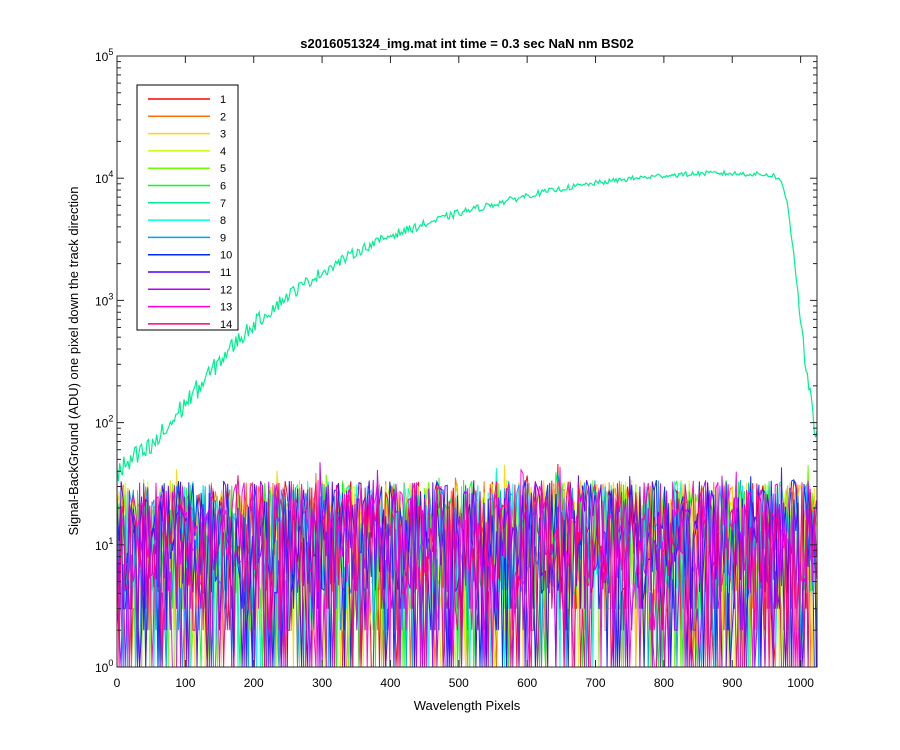 The width and height of the screenshot is (900, 750). What do you see at coordinates (459, 683) in the screenshot?
I see `x-tick-label: 500` at bounding box center [459, 683].